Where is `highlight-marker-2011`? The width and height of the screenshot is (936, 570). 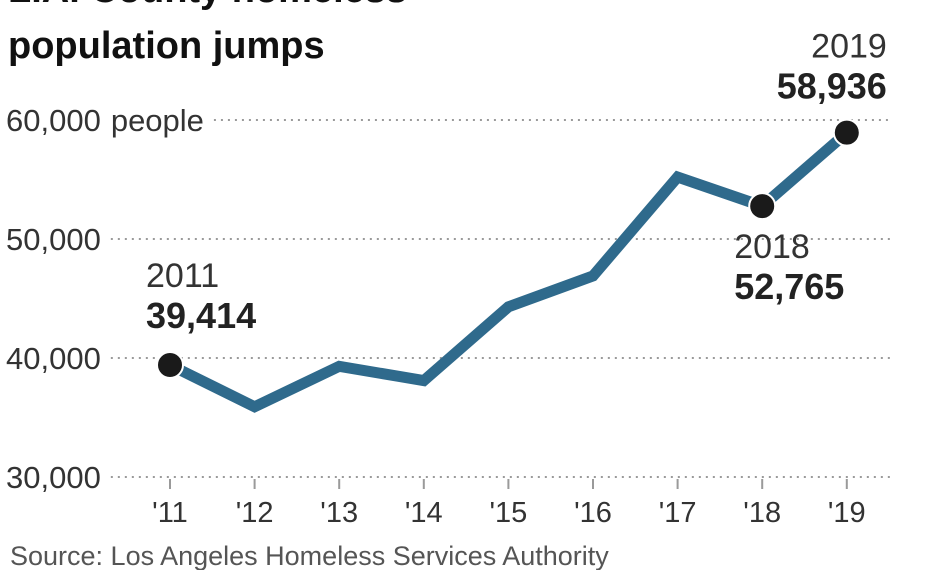 highlight-marker-2011 is located at coordinates (170, 364).